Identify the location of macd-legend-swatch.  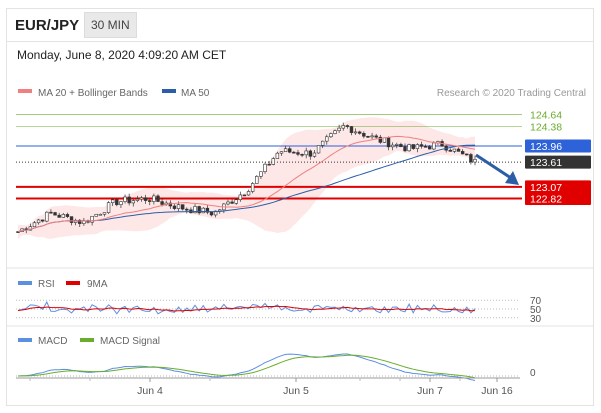
(25, 340).